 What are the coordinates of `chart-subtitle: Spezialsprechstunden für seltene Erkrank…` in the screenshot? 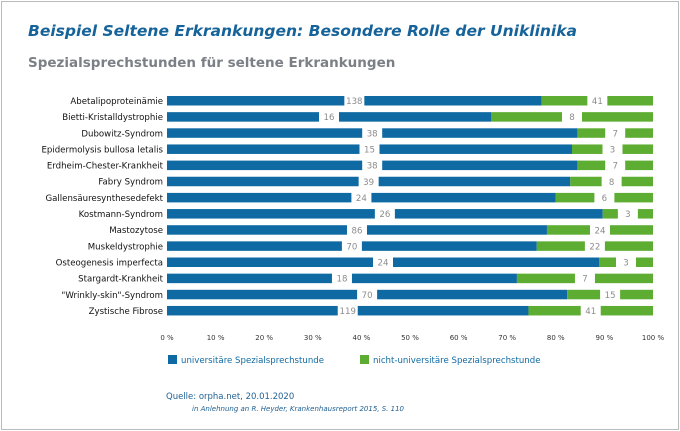 It's located at (212, 63).